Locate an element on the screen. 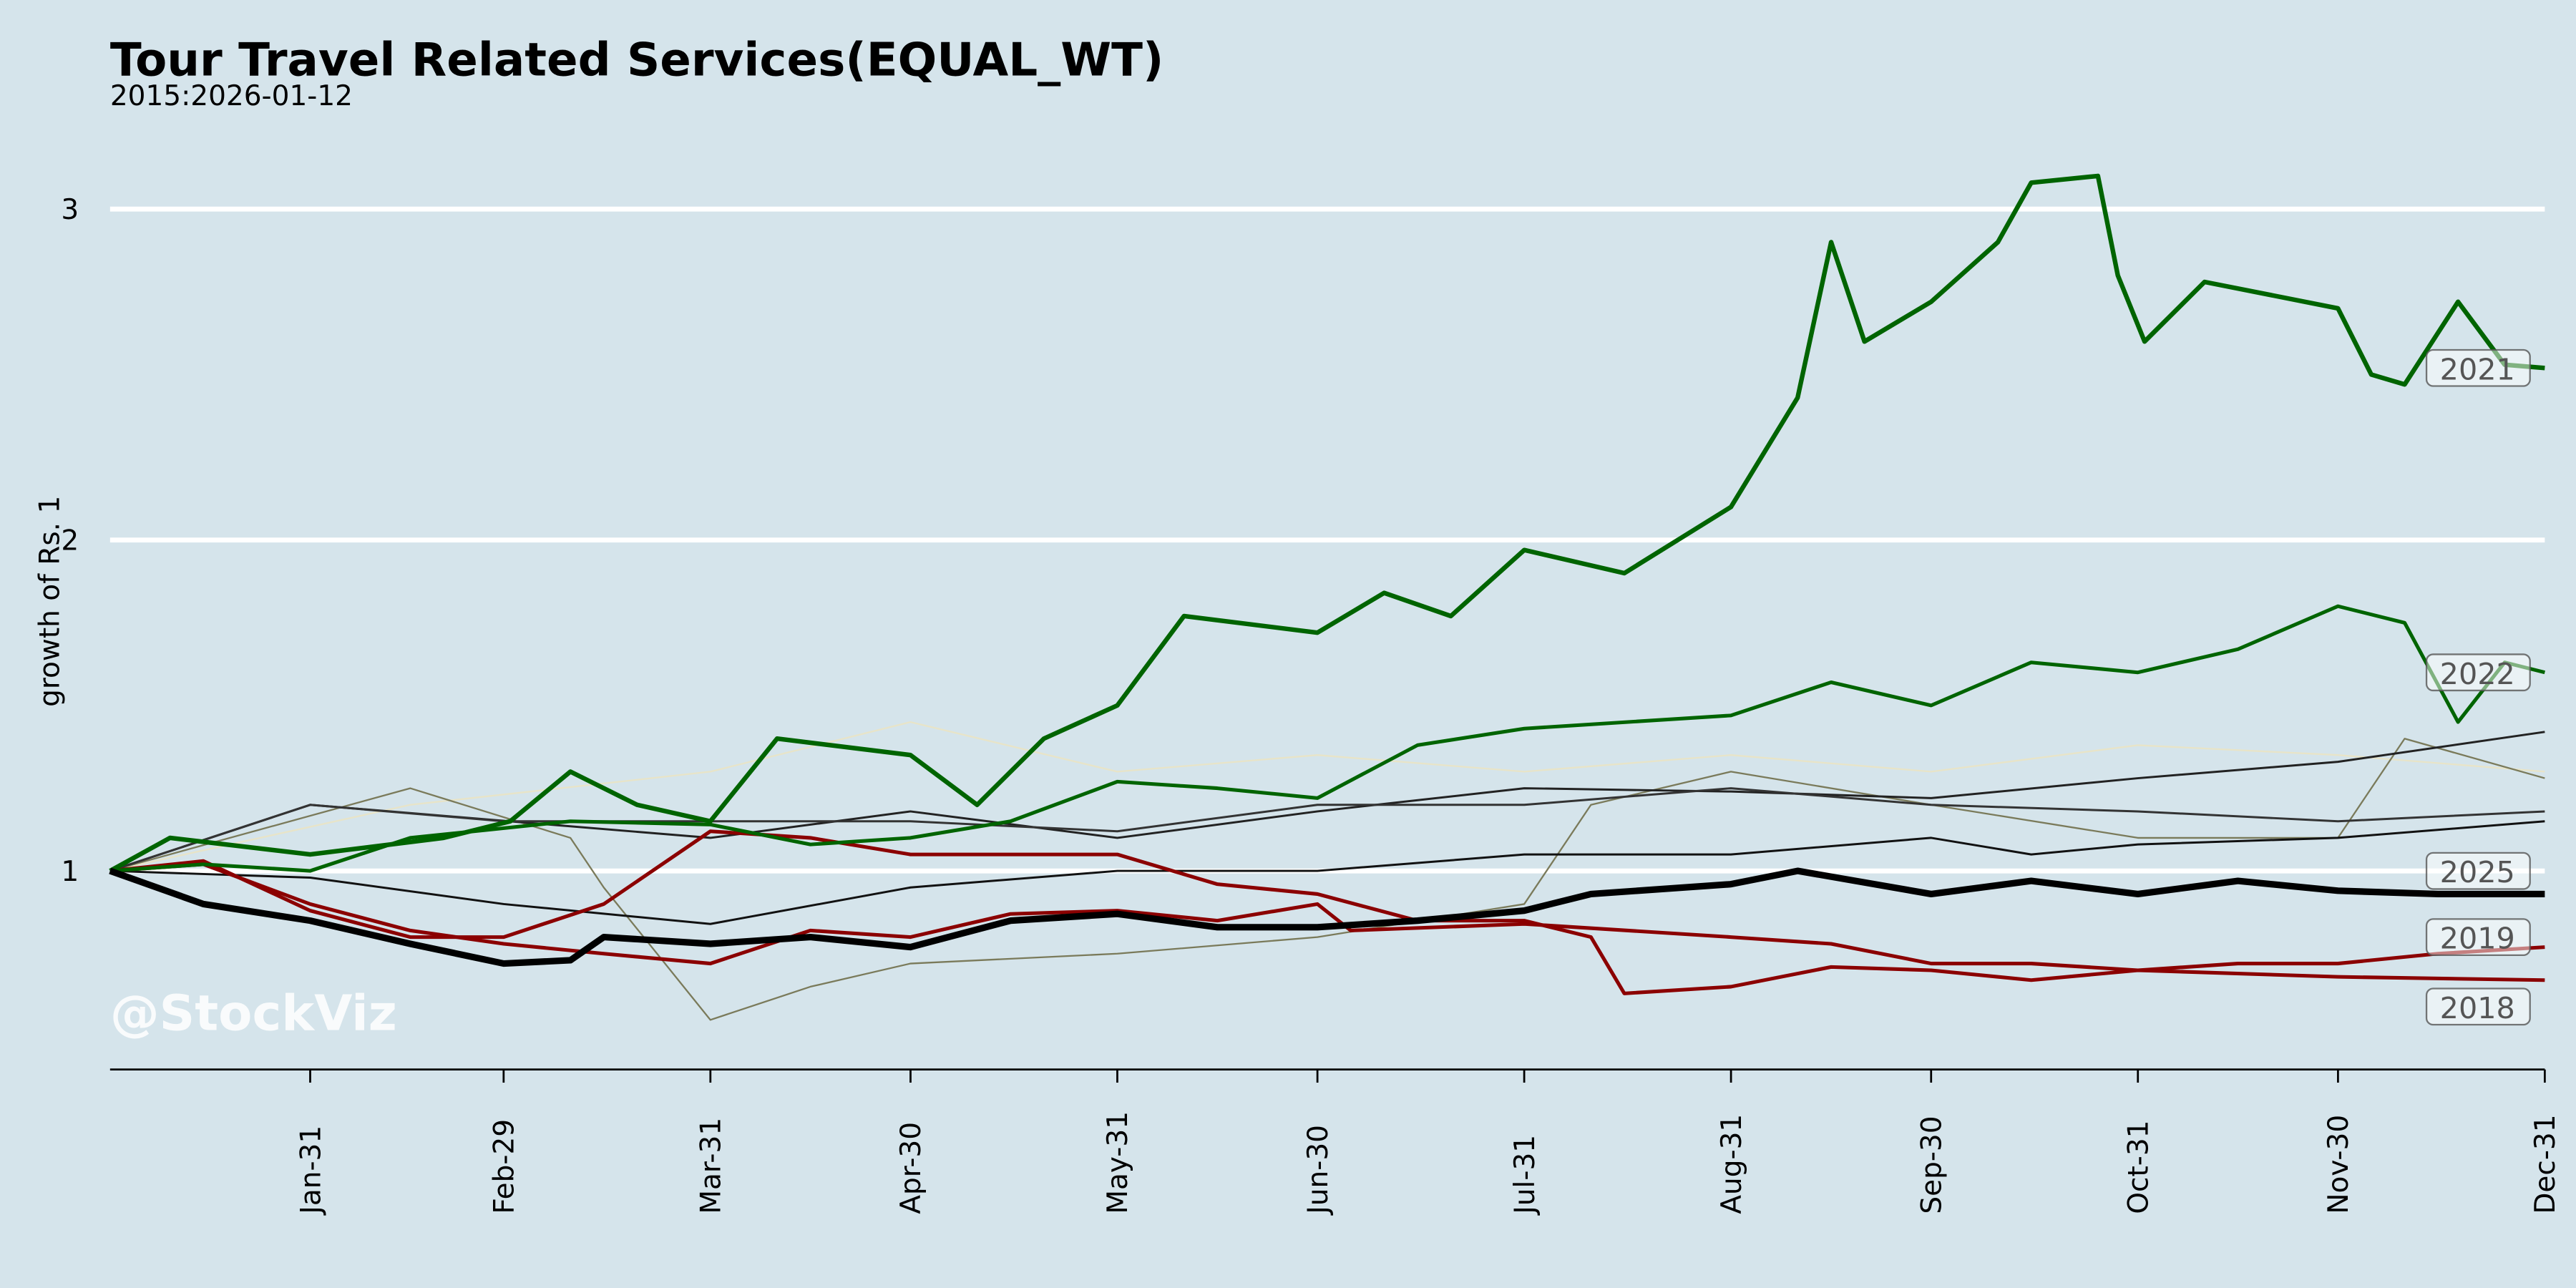 The height and width of the screenshot is (1288, 2576). x-tick-label: Feb-29 is located at coordinates (505, 1166).